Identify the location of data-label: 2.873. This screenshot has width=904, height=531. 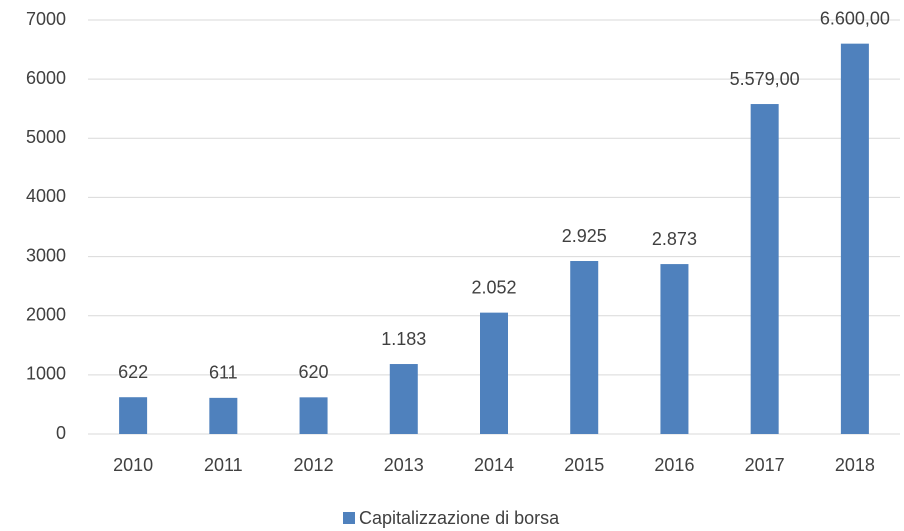
(674, 239).